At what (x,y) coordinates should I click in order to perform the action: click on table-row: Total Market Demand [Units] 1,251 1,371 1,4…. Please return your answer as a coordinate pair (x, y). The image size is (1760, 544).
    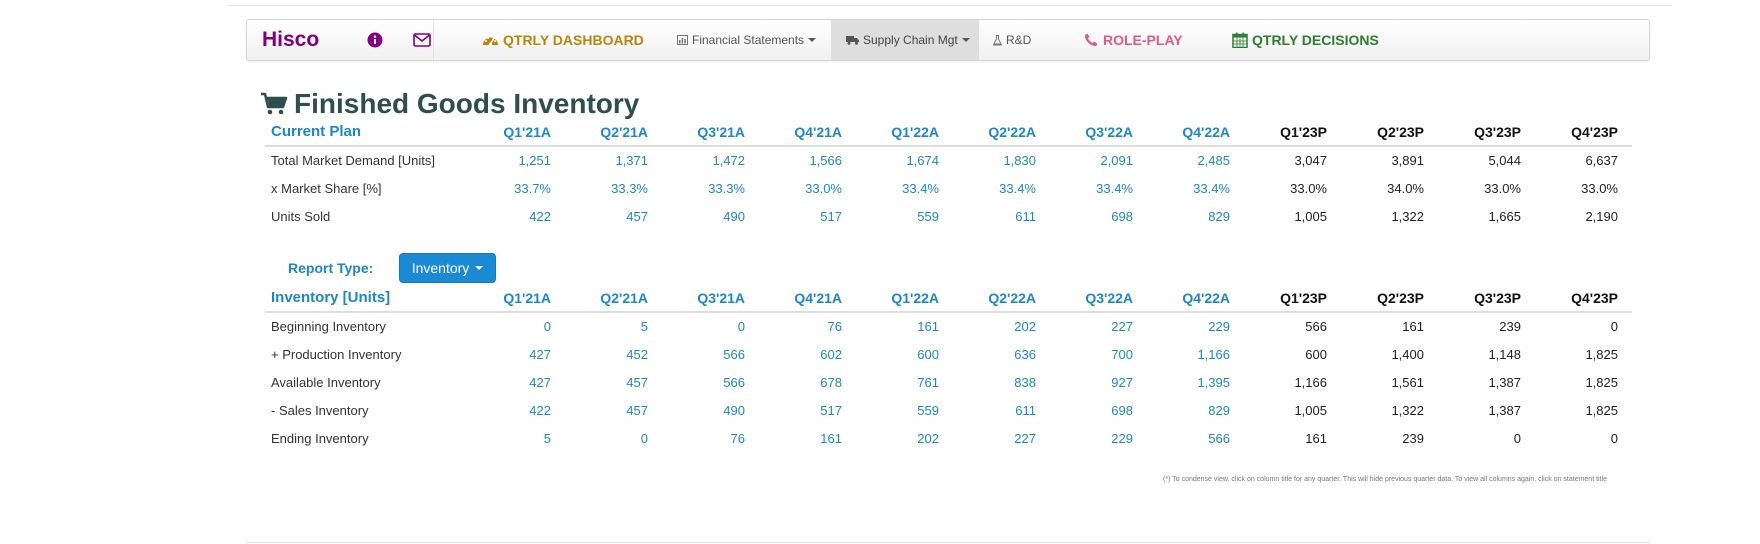
    Looking at the image, I should click on (948, 161).